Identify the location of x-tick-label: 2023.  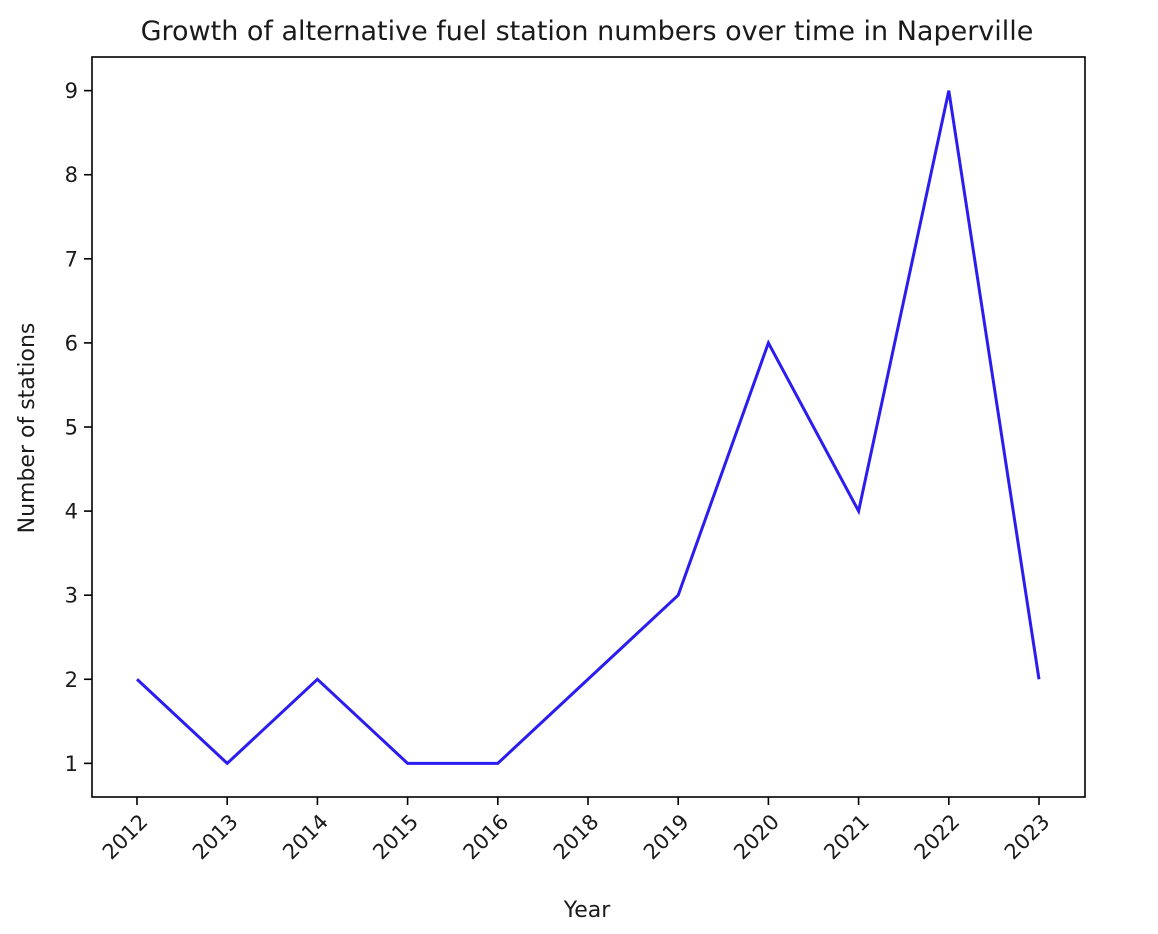
(1027, 837).